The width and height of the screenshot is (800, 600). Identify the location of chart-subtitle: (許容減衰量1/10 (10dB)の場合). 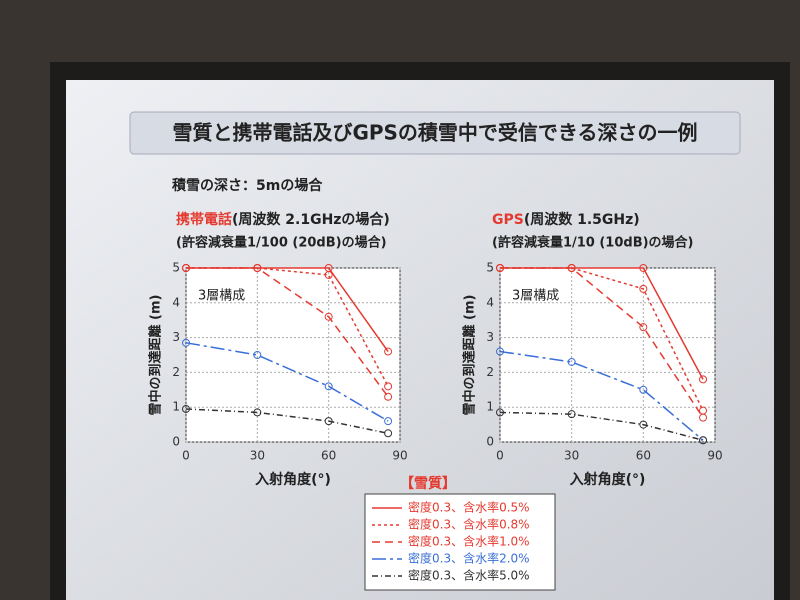
(592, 243).